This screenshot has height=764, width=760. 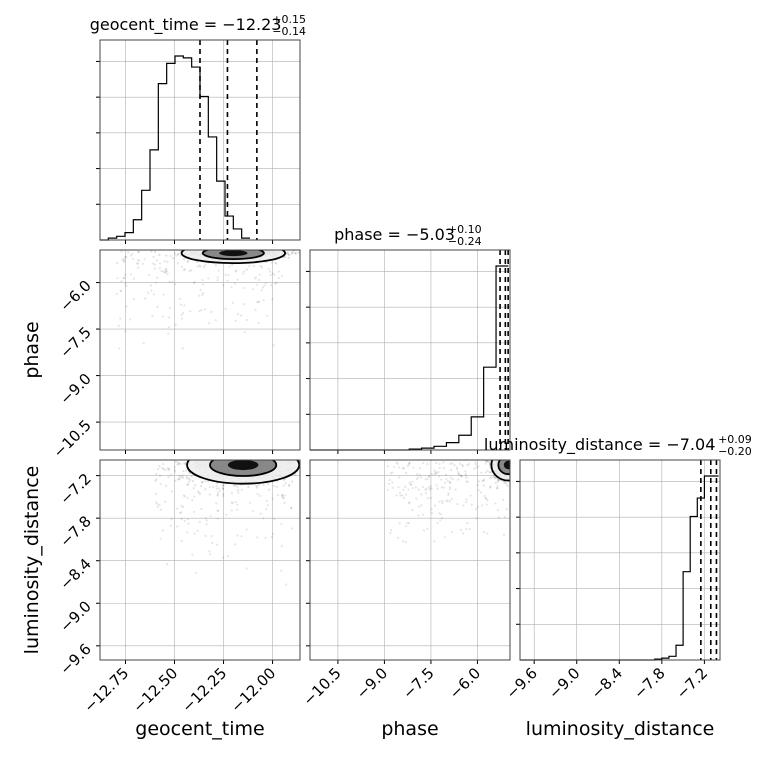 What do you see at coordinates (75, 531) in the screenshot?
I see `y-tick-label: −7.8` at bounding box center [75, 531].